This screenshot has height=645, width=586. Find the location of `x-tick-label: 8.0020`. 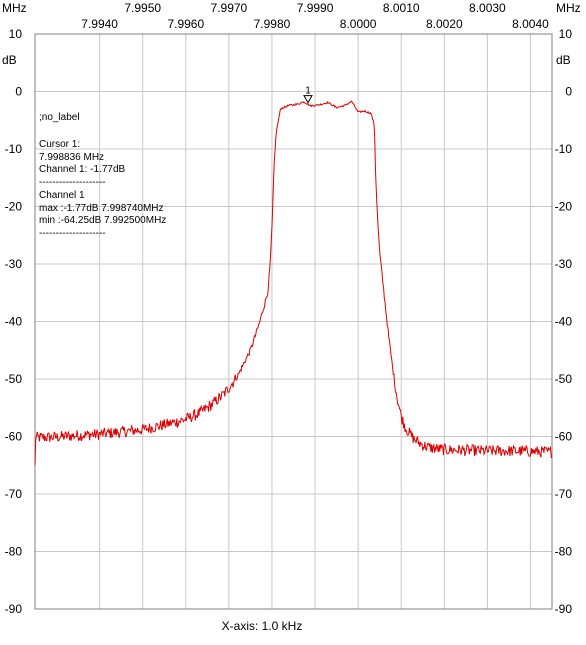

x-tick-label: 8.0020 is located at coordinates (444, 24).